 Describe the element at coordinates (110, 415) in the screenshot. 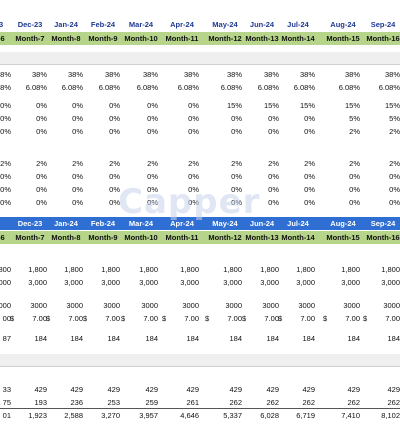

I see `data-cell: 3,270` at that location.